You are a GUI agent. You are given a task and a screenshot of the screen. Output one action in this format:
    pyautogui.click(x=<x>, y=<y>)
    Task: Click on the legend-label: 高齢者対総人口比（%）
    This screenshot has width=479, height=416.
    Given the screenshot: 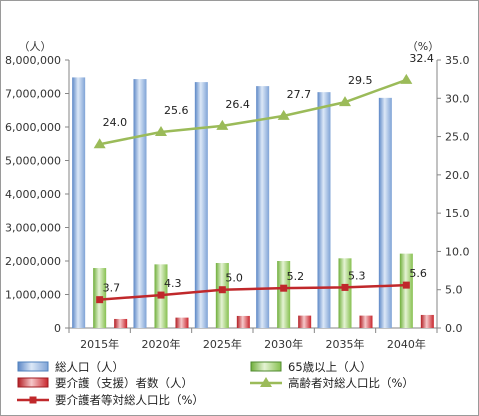 What is the action you would take?
    pyautogui.click(x=351, y=383)
    